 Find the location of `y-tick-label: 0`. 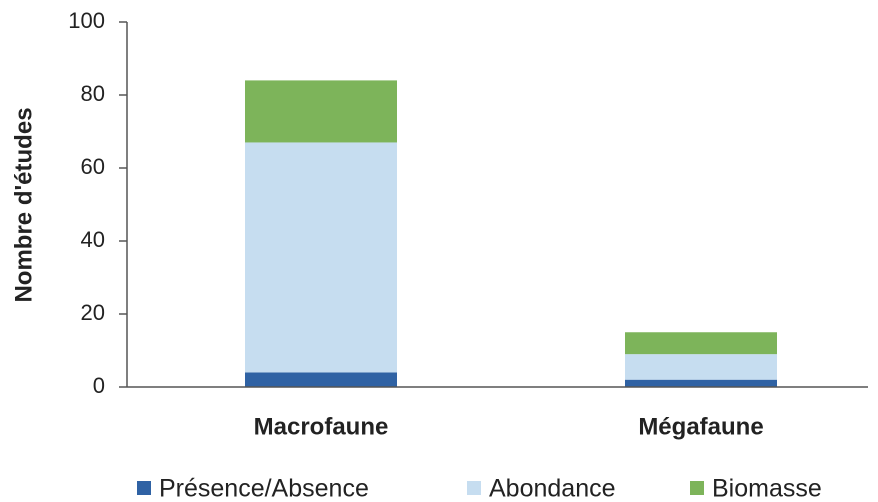

y-tick-label: 0 is located at coordinates (99, 385).